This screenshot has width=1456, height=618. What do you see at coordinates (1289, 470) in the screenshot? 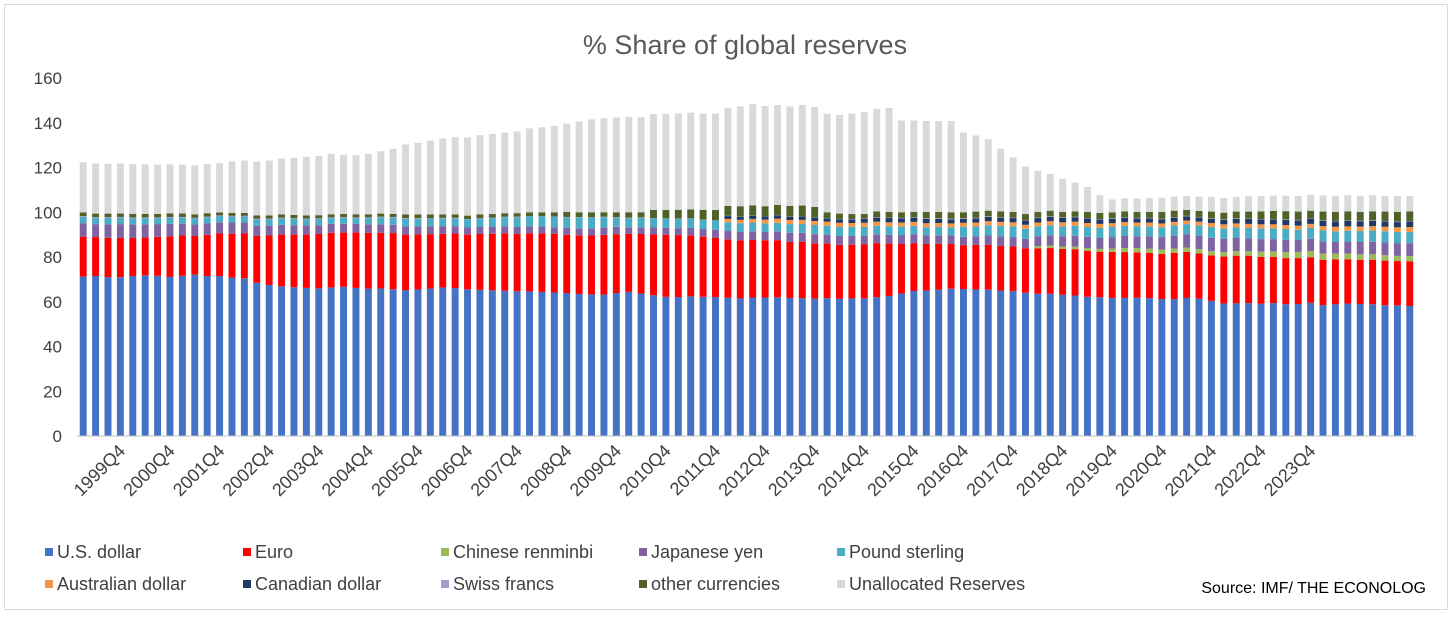
I see `x-tick-label: 2023Q4` at bounding box center [1289, 470].